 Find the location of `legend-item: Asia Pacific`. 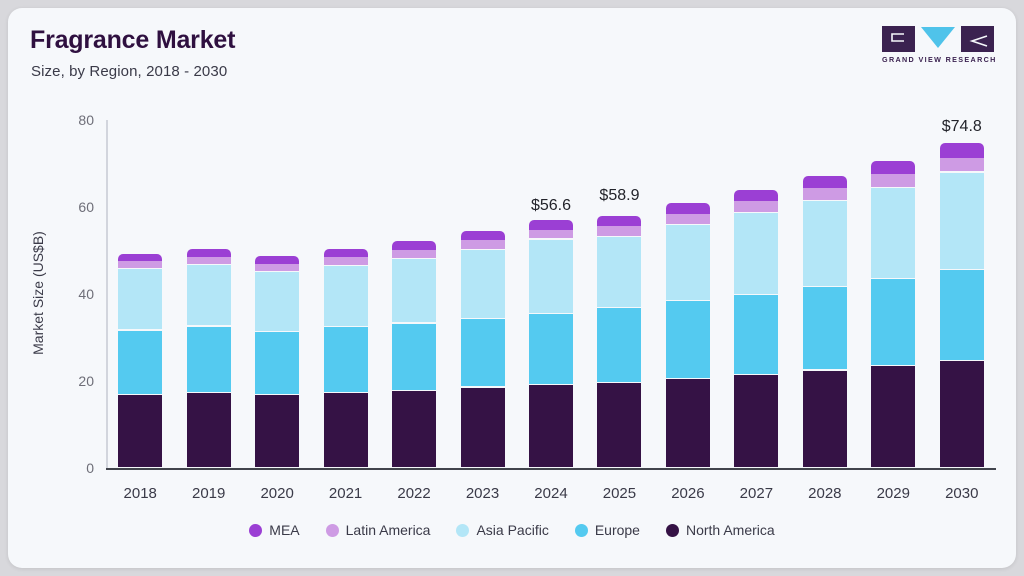

legend-item: Asia Pacific is located at coordinates (502, 530).